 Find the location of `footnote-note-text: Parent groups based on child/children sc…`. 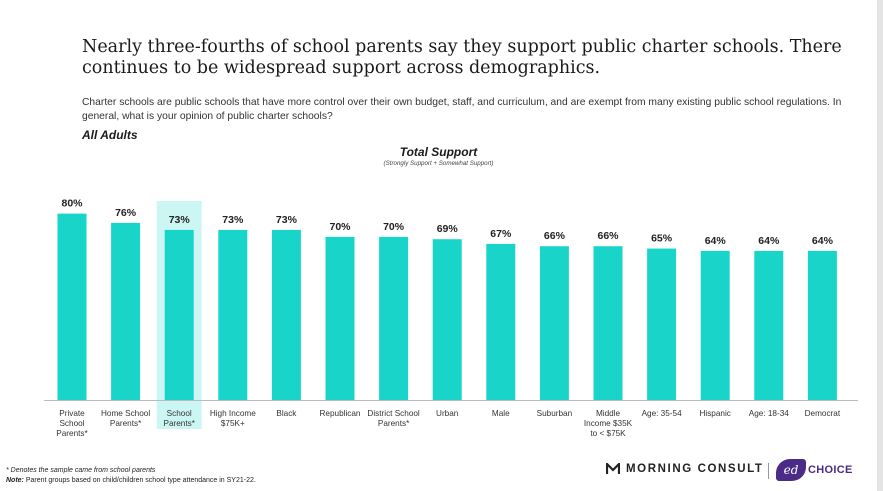

footnote-note-text: Parent groups based on child/children sc… is located at coordinates (139, 480).